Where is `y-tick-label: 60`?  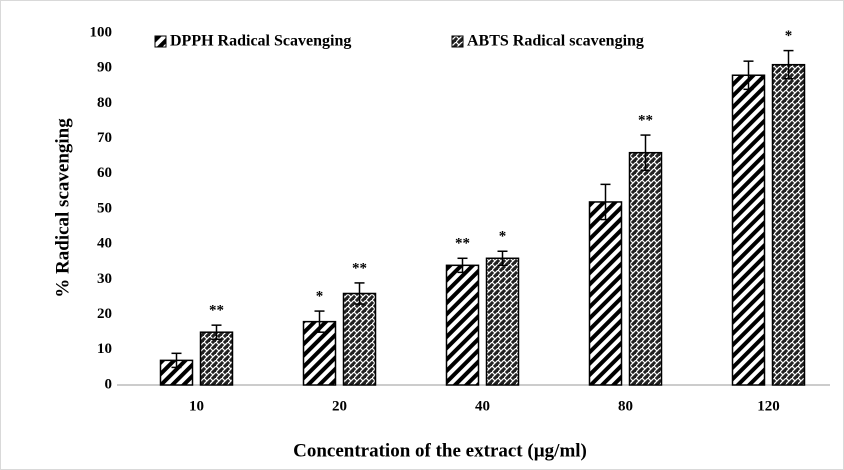 y-tick-label: 60 is located at coordinates (104, 173).